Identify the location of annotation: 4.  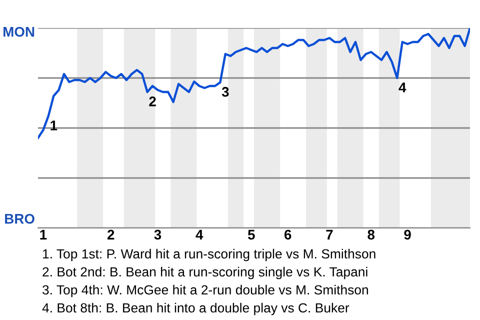
(402, 87).